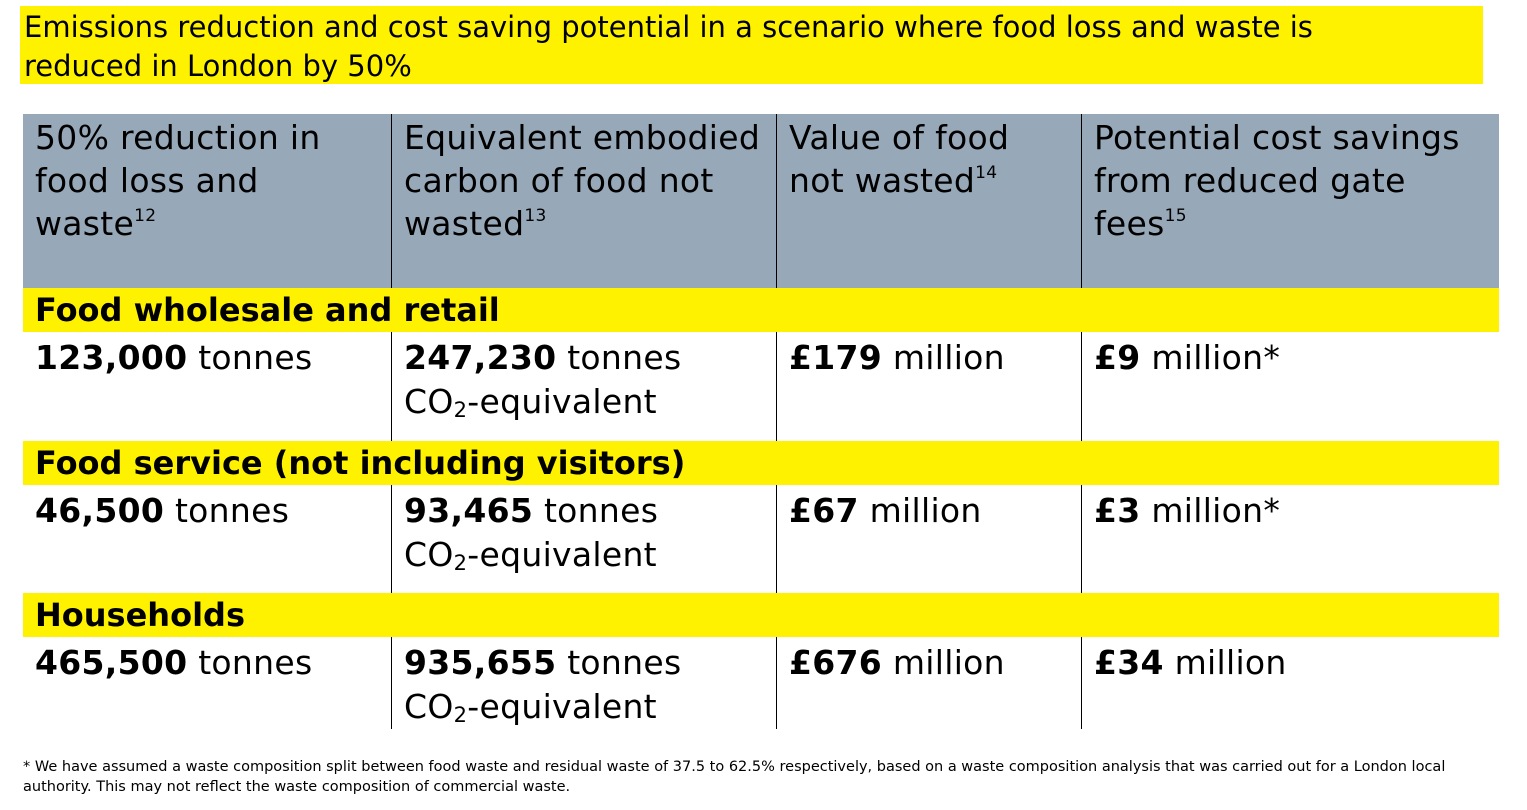 The width and height of the screenshot is (1527, 810). Describe the element at coordinates (162, 510) in the screenshot. I see `reduction-cell: 46,500 tonnes` at that location.